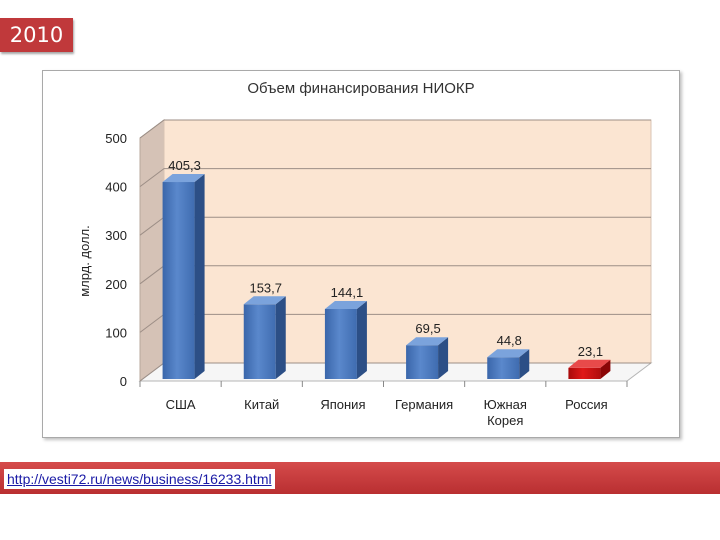 Image resolution: width=720 pixels, height=540 pixels. Describe the element at coordinates (509, 340) in the screenshot. I see `data-label: 44,8` at that location.